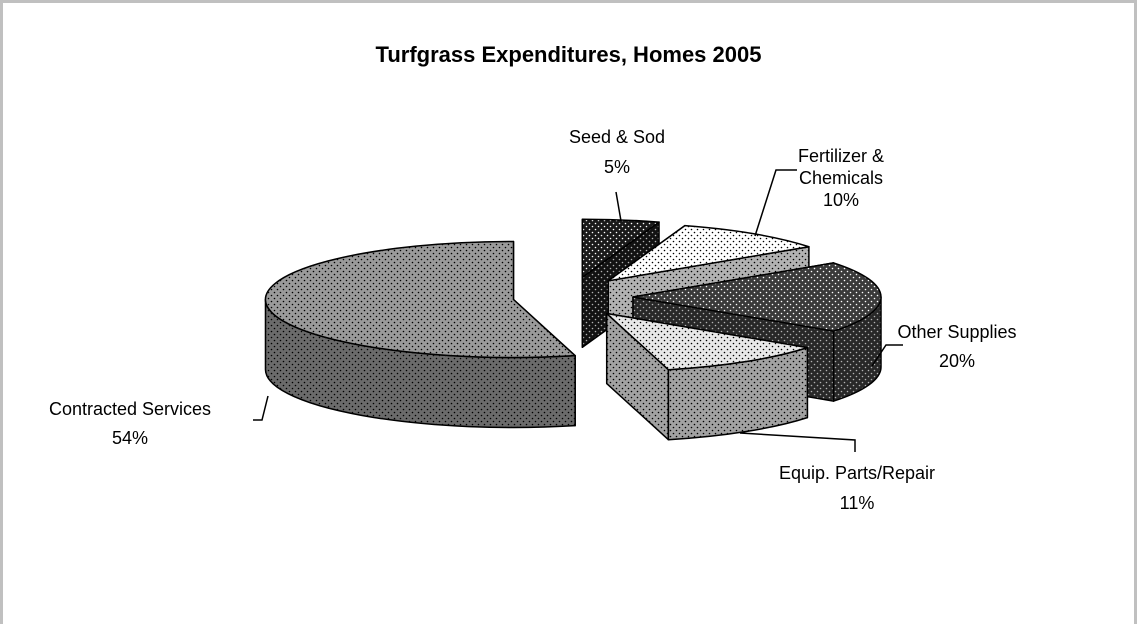 The height and width of the screenshot is (624, 1137). Describe the element at coordinates (841, 200) in the screenshot. I see `value-label: 10%` at that location.